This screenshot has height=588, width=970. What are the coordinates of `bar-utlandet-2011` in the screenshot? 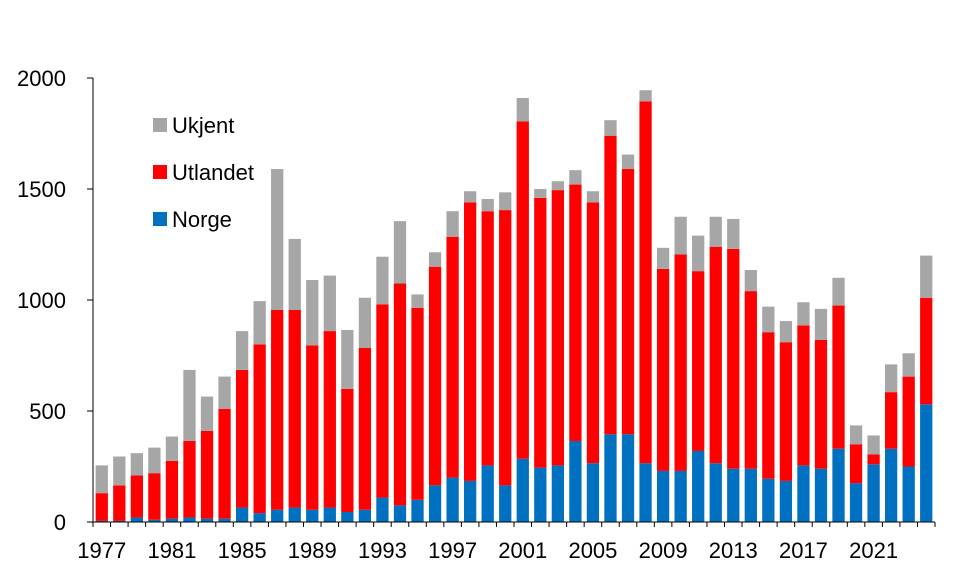 It's located at (698, 361).